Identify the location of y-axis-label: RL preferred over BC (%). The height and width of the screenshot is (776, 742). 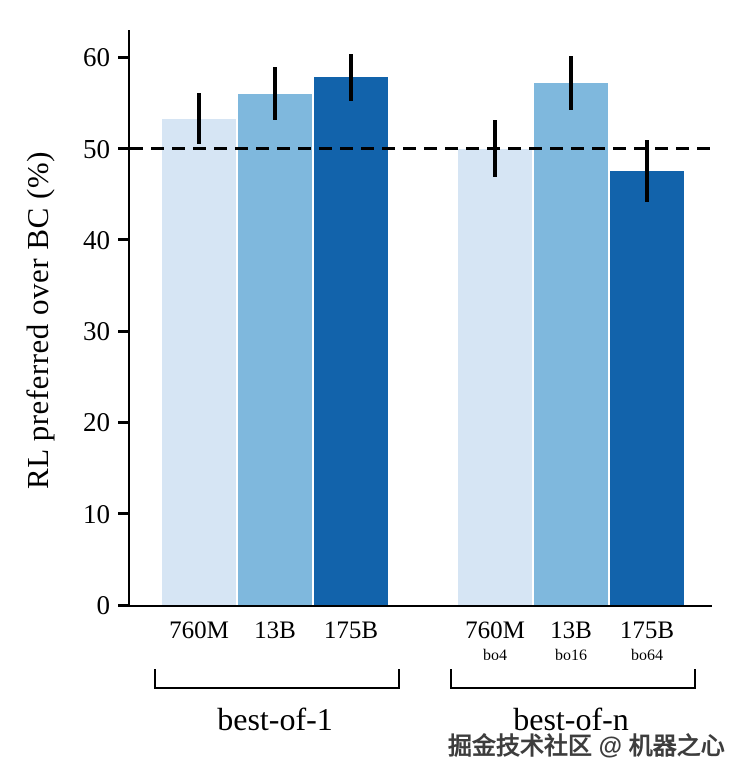
(38, 320).